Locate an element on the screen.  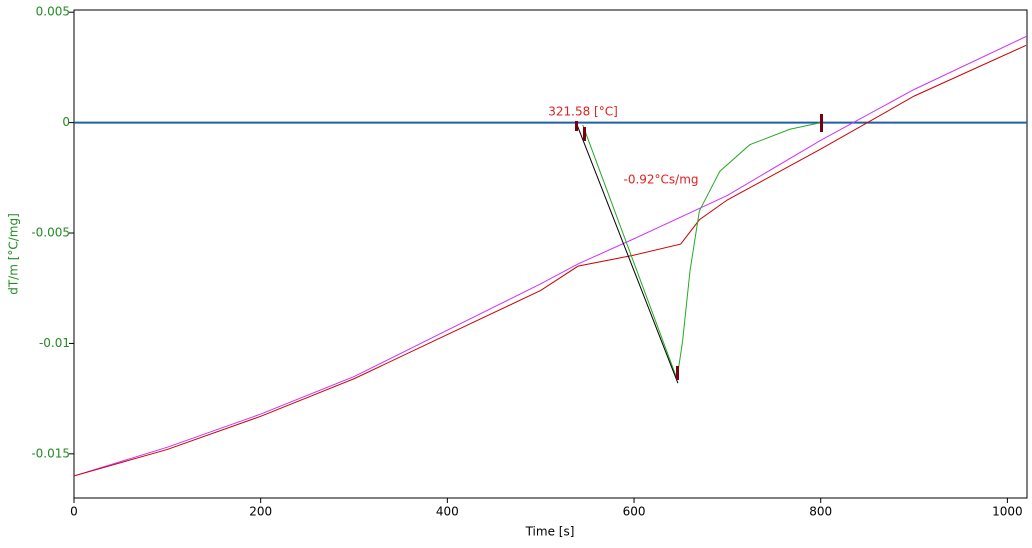
y-tick-label: -0.01 is located at coordinates (54, 343).